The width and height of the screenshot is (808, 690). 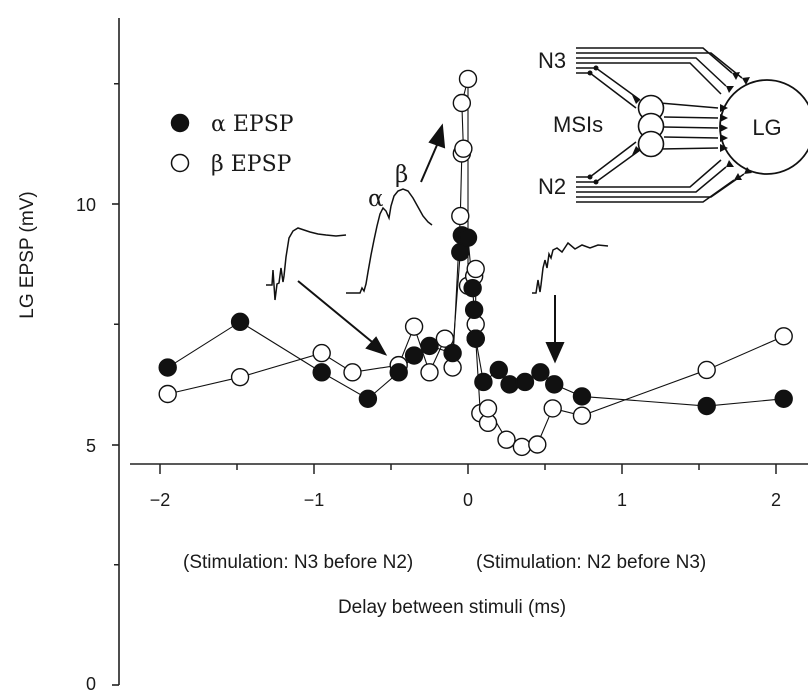 What do you see at coordinates (578, 124) in the screenshot?
I see `msis-label: MSIs` at bounding box center [578, 124].